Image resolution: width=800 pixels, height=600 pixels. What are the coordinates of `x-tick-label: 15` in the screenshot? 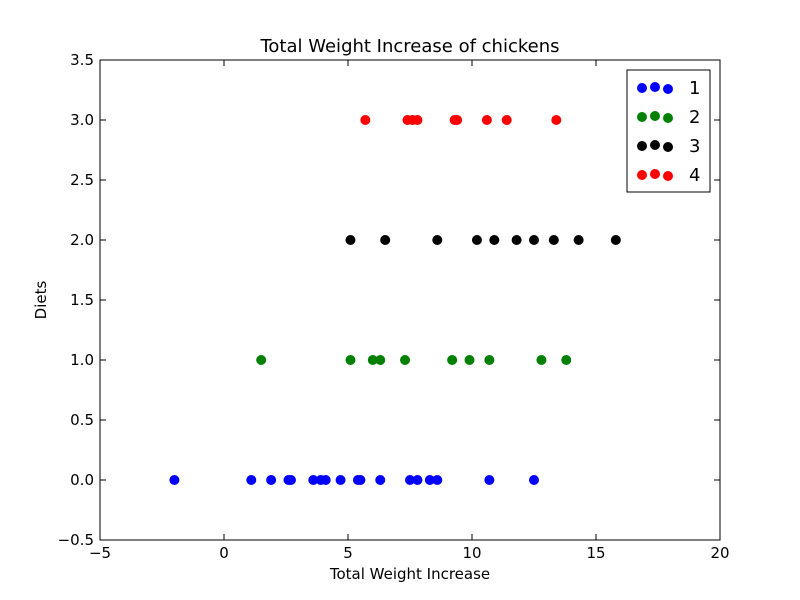 It's located at (595, 553).